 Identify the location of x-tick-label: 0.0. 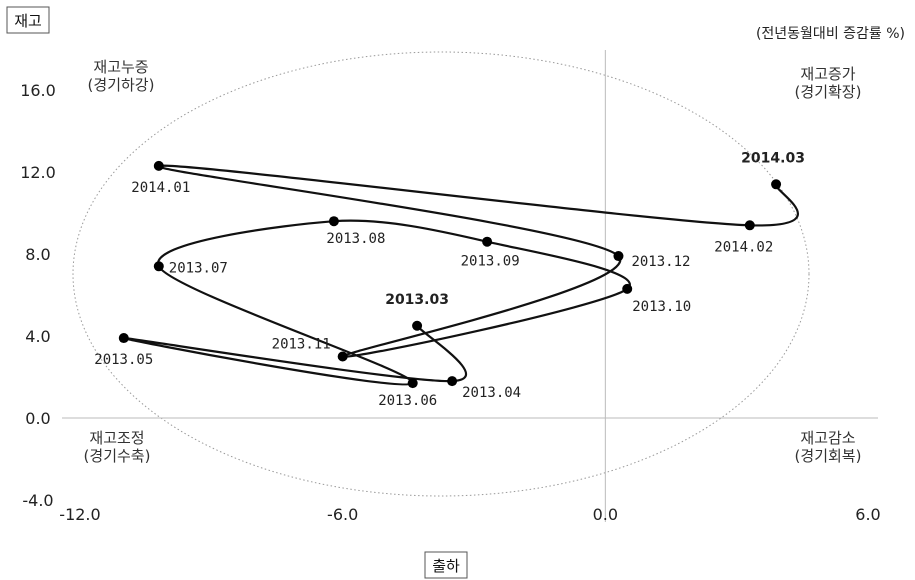
(605, 514).